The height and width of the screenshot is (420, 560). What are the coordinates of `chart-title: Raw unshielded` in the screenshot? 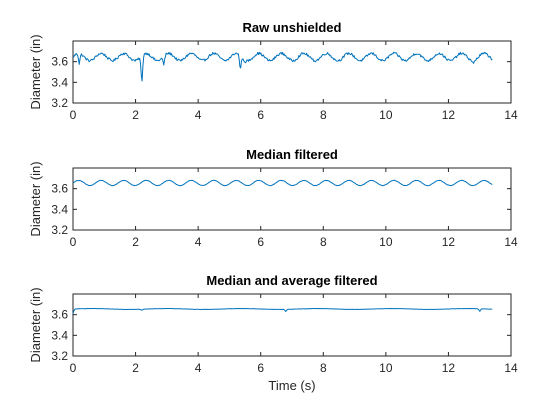 It's located at (292, 27).